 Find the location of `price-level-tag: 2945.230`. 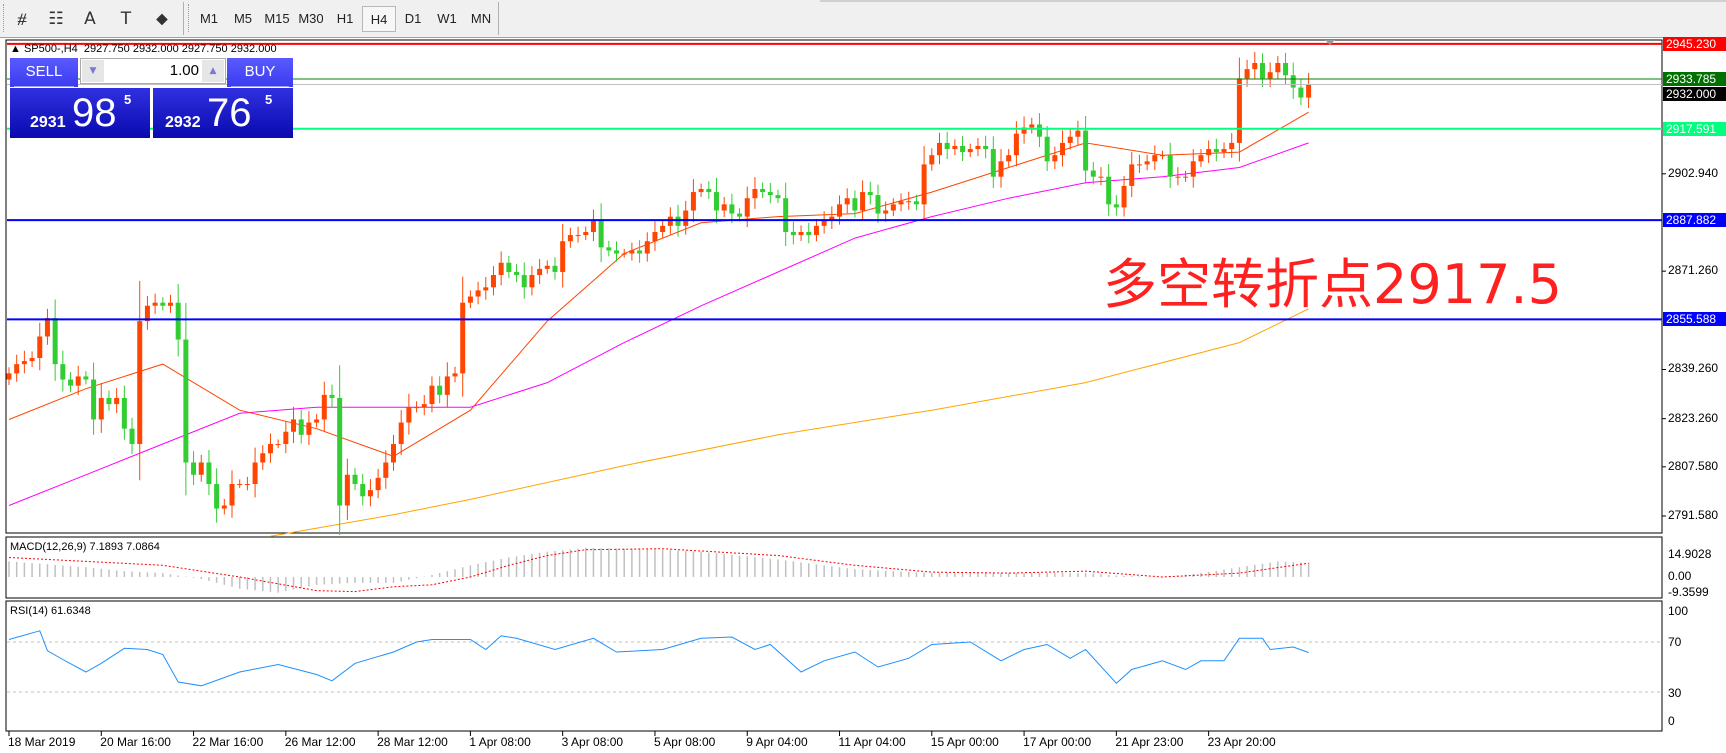

price-level-tag: 2945.230 is located at coordinates (1694, 43).